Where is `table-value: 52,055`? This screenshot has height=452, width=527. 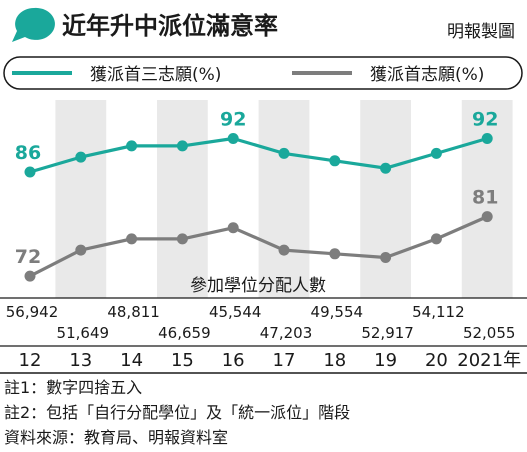
table-value: 52,055 is located at coordinates (489, 333).